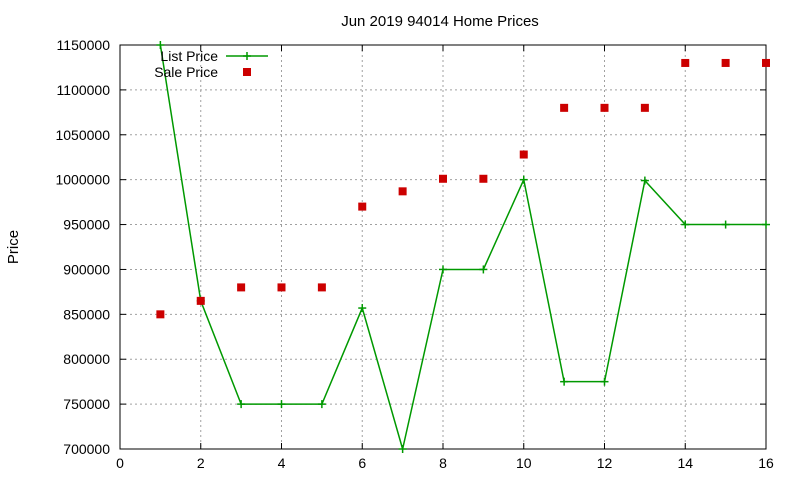 This screenshot has height=485, width=800. I want to click on x-tick-label: 2, so click(201, 463).